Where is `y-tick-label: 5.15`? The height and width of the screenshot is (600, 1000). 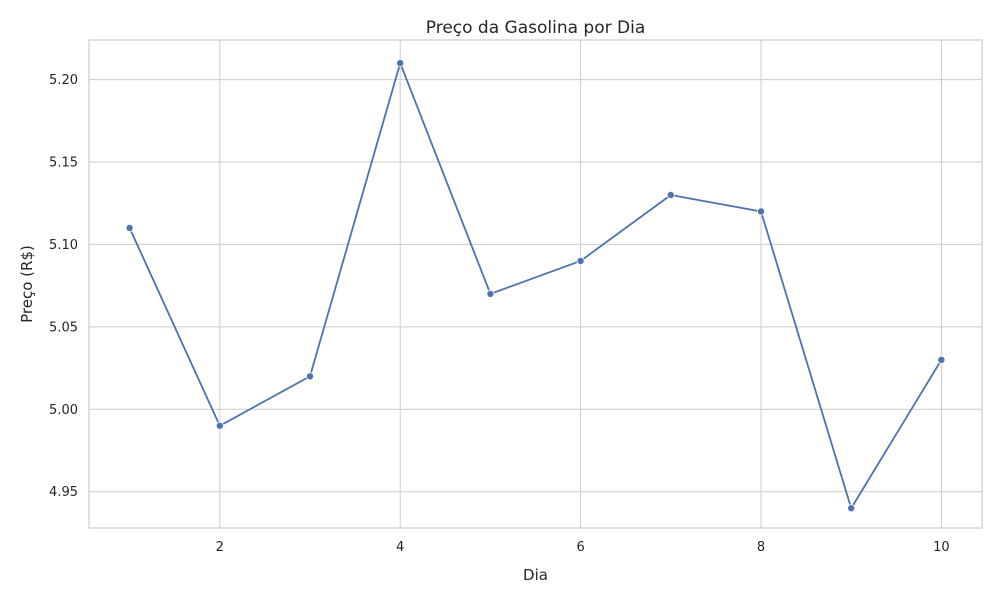
y-tick-label: 5.15 is located at coordinates (63, 163).